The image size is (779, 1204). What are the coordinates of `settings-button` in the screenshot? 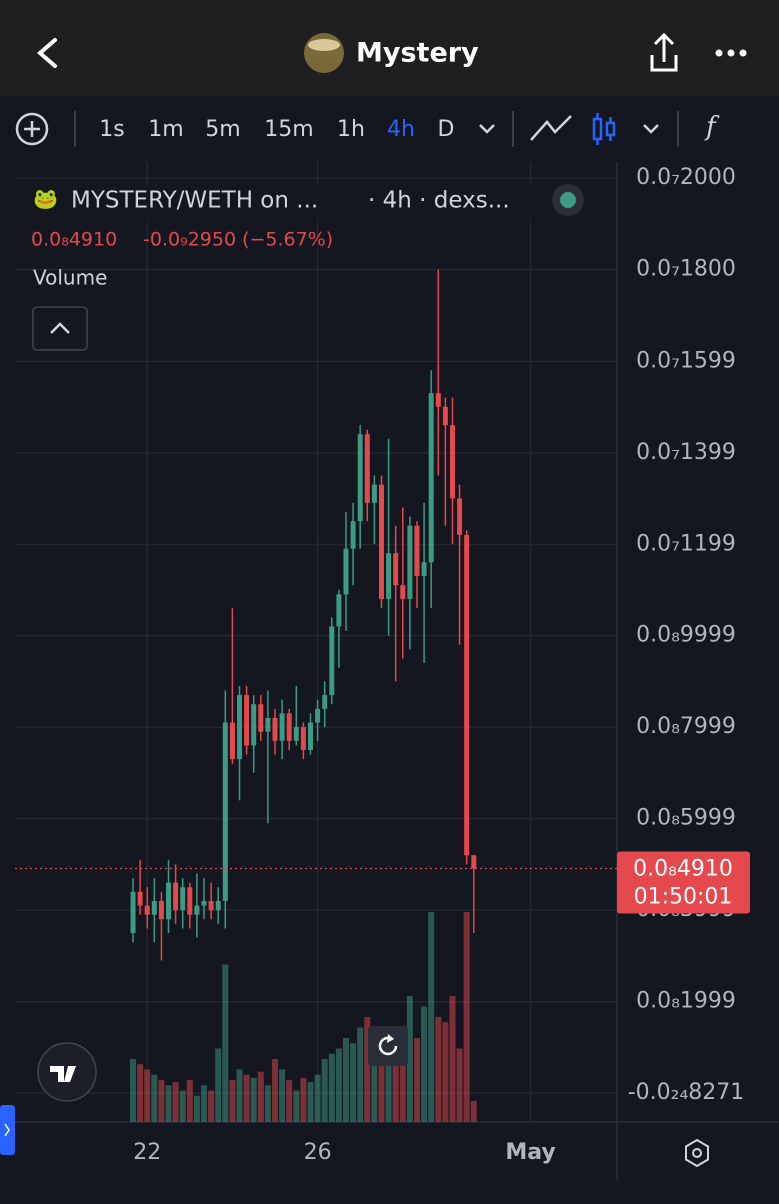 It's located at (697, 1153).